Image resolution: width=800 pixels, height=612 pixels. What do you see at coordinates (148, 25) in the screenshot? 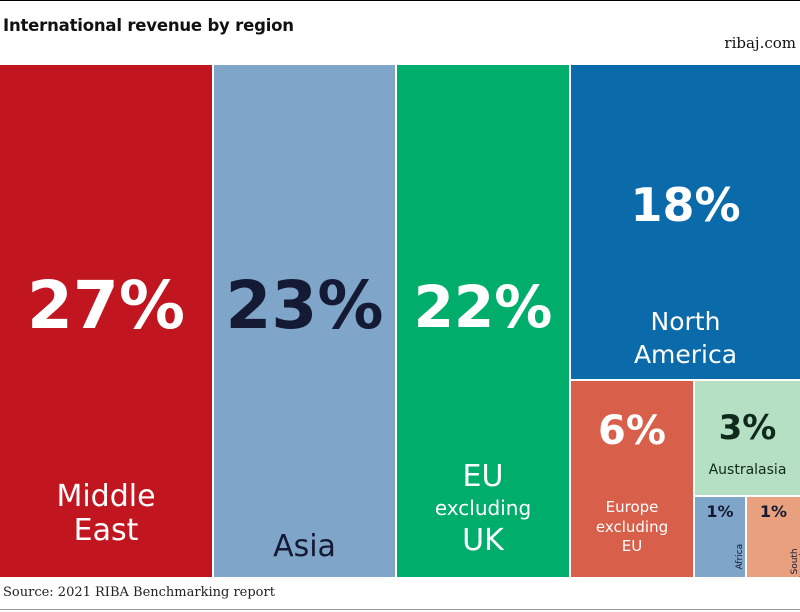
I see `chart-title: International revenue by region` at bounding box center [148, 25].